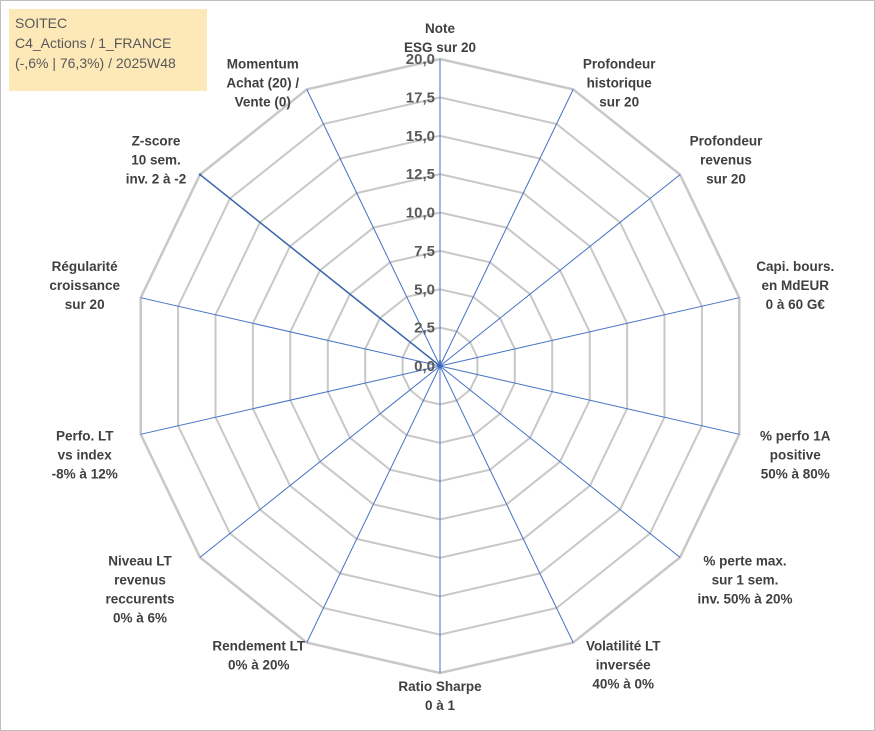 This screenshot has width=875, height=731. What do you see at coordinates (140, 579) in the screenshot?
I see `axis-label-9-line-1: revenus` at bounding box center [140, 579].